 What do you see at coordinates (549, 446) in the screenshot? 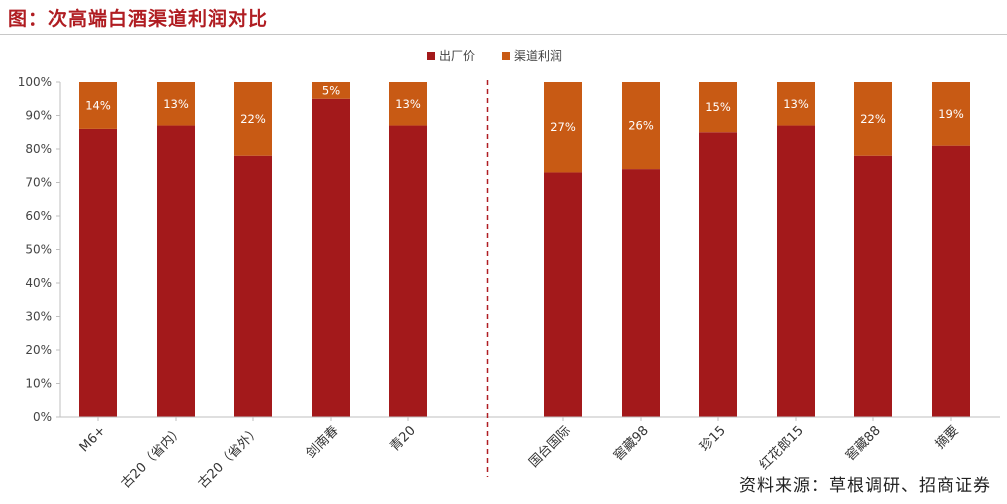
I see `x-tick-label: 国台国际` at bounding box center [549, 446].